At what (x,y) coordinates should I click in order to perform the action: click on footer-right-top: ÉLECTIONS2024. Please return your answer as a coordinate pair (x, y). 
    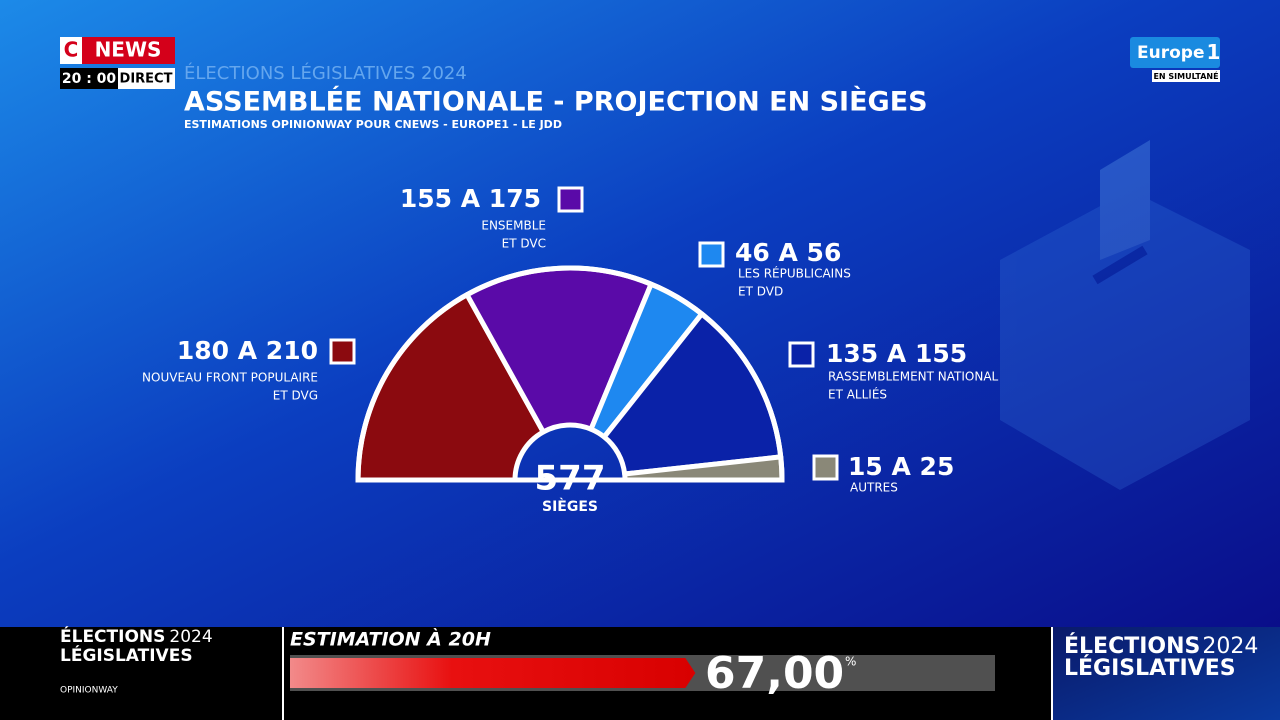
    Looking at the image, I should click on (1161, 646).